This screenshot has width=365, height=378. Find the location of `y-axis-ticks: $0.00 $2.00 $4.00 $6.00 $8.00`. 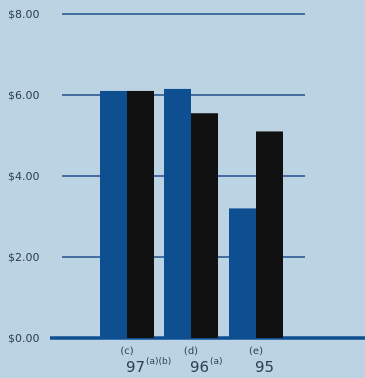

y-axis-ticks: $0.00 $2.00 $4.00 $6.00 $8.00 is located at coordinates (24, 176).